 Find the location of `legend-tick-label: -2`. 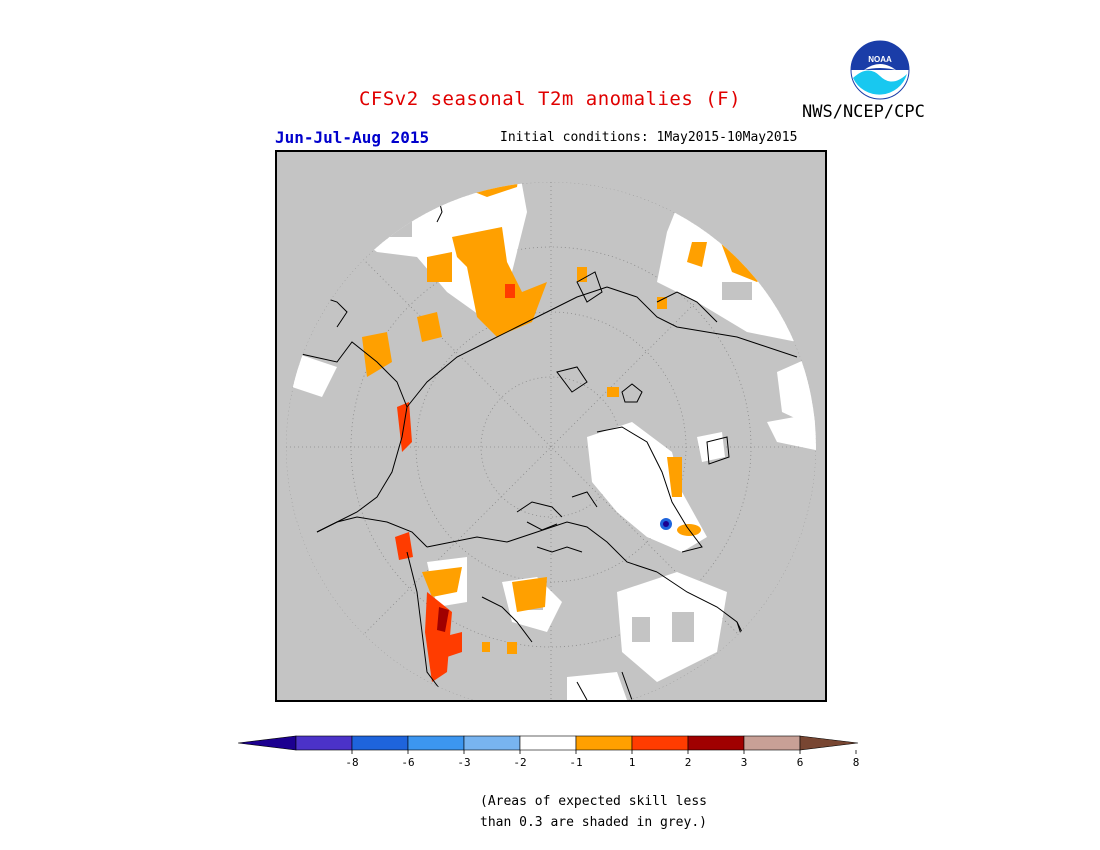

legend-tick-label: -2 is located at coordinates (519, 762).